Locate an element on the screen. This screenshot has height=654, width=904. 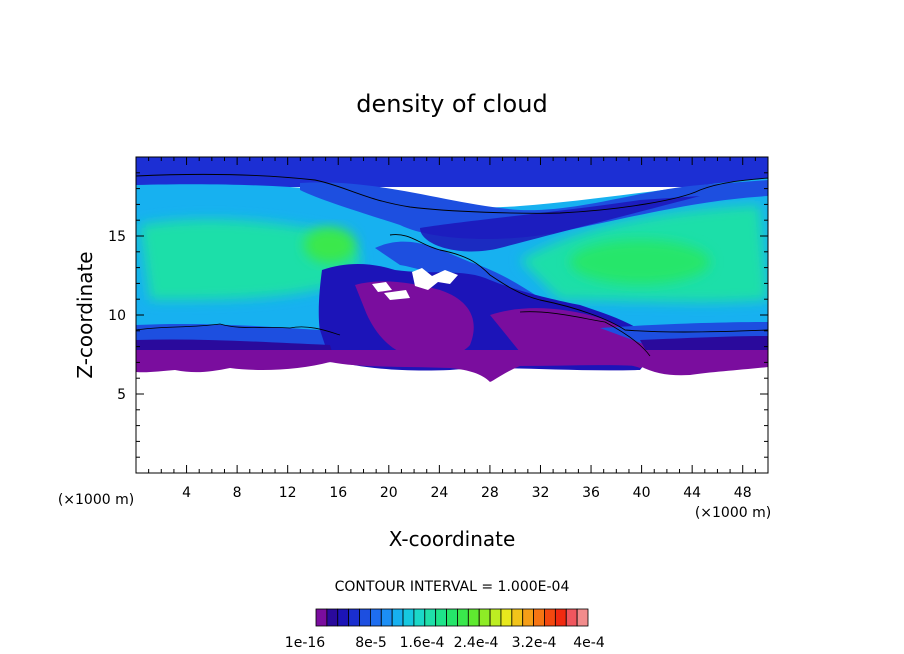
field-dark-tongue is located at coordinates (560, 224).